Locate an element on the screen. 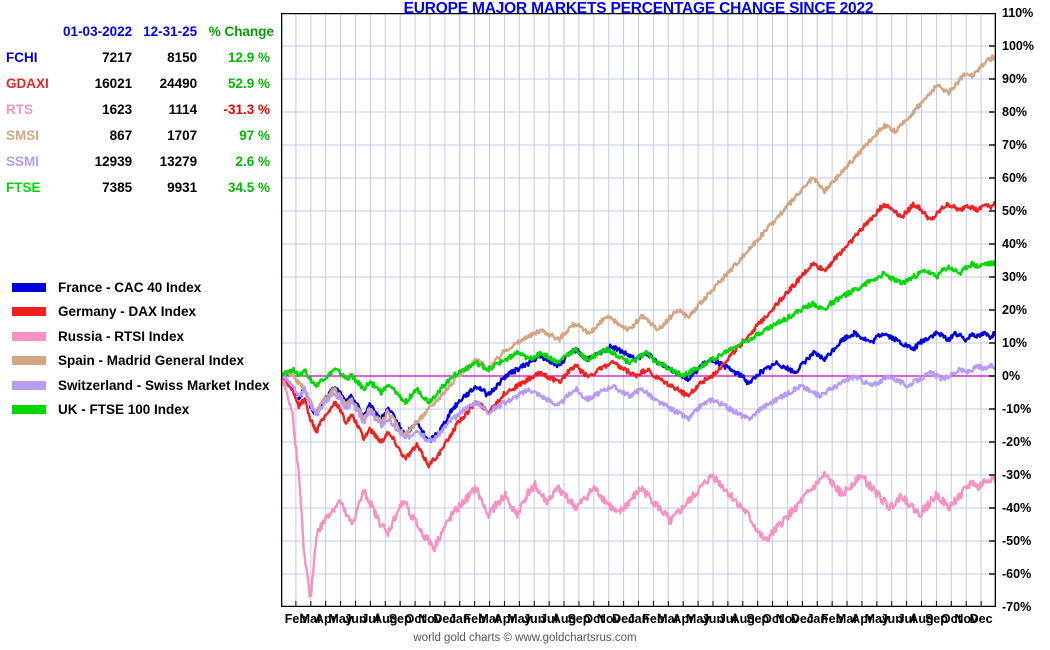 The height and width of the screenshot is (650, 1050). row-end-value: 8150 is located at coordinates (182, 57).